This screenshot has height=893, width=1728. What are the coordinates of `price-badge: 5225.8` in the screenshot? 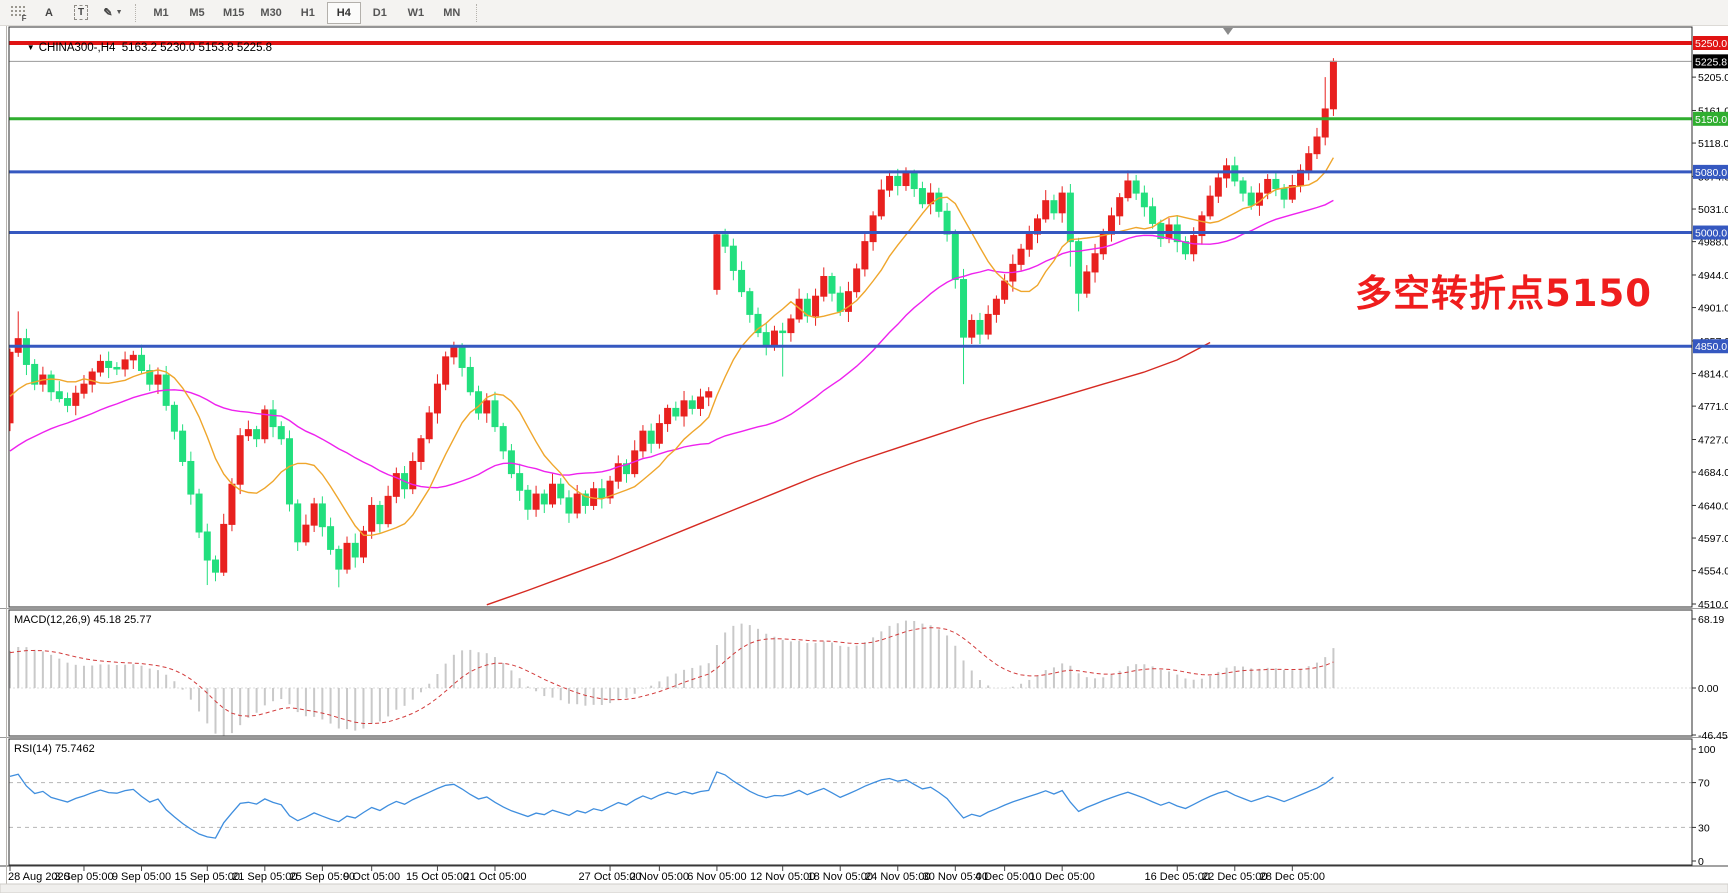 It's located at (1710, 61).